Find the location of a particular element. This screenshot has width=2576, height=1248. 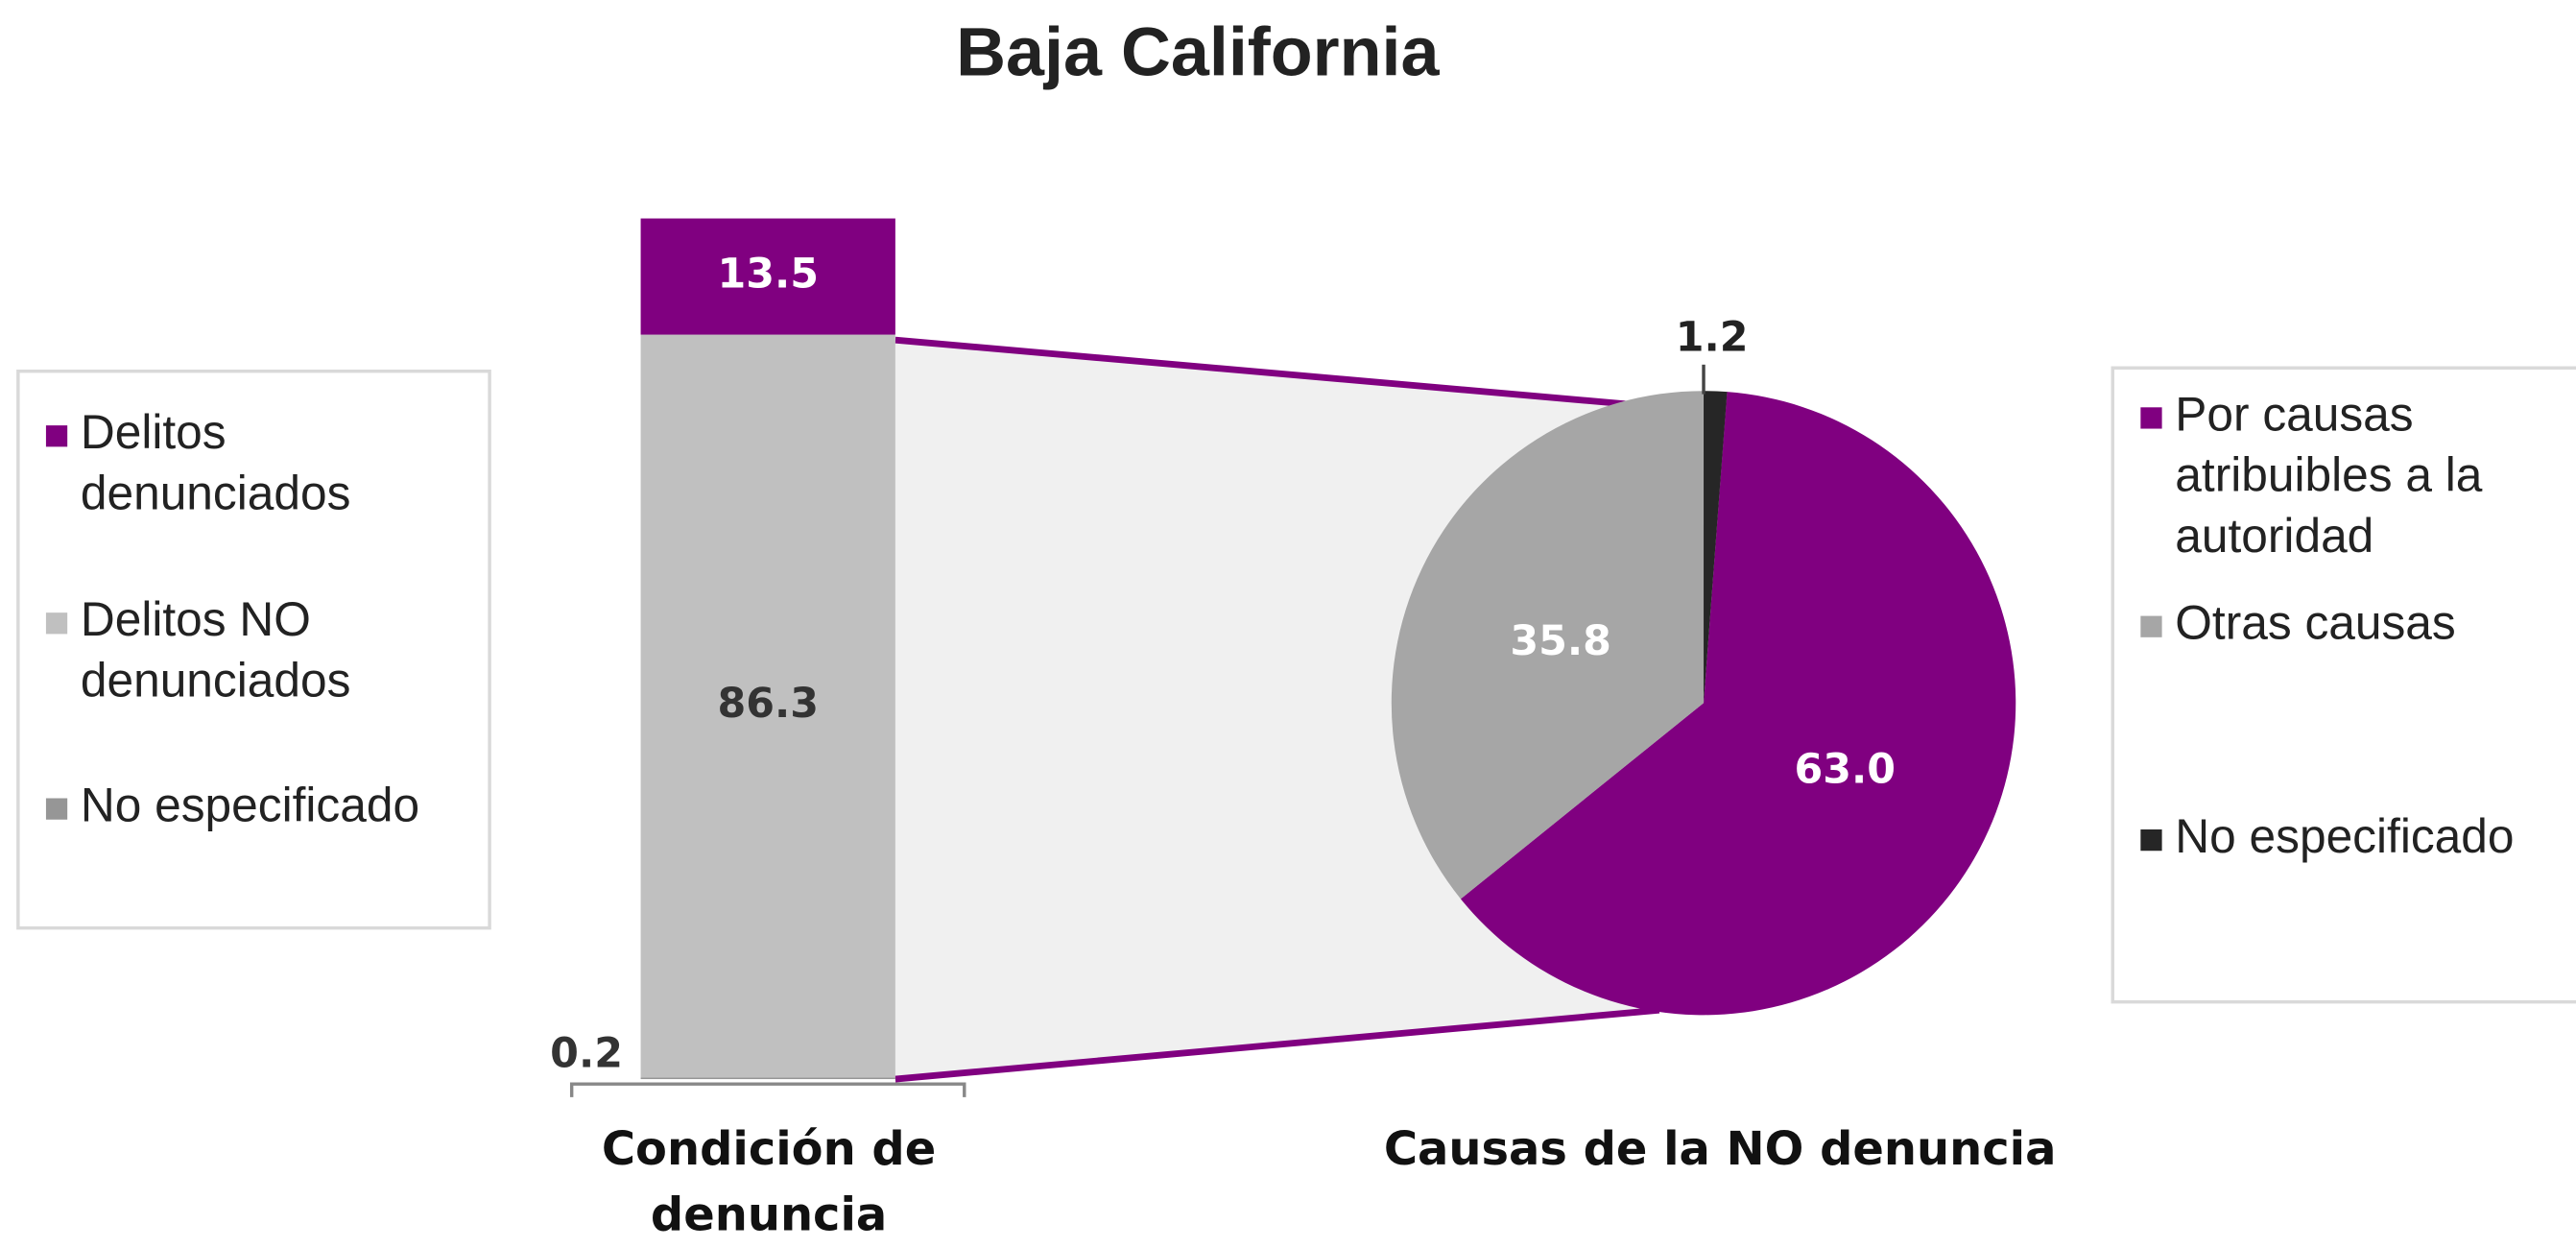

value-label: 13.5 is located at coordinates (768, 275).